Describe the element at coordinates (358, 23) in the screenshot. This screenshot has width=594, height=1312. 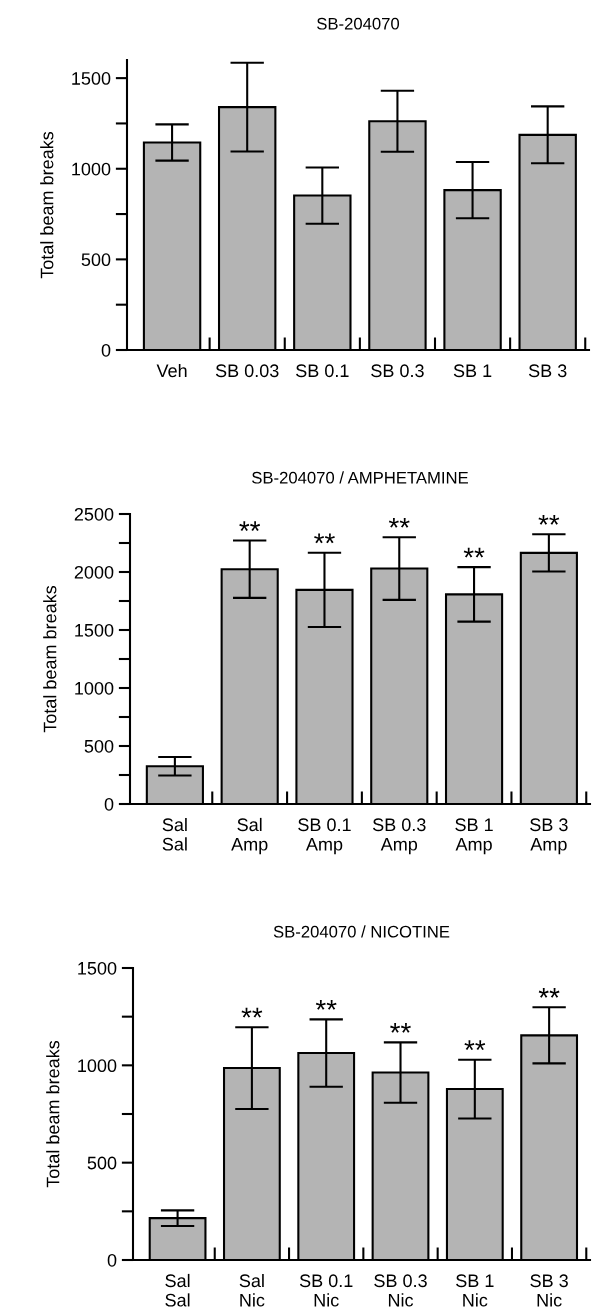
I see `chart-title: SB-204070` at that location.